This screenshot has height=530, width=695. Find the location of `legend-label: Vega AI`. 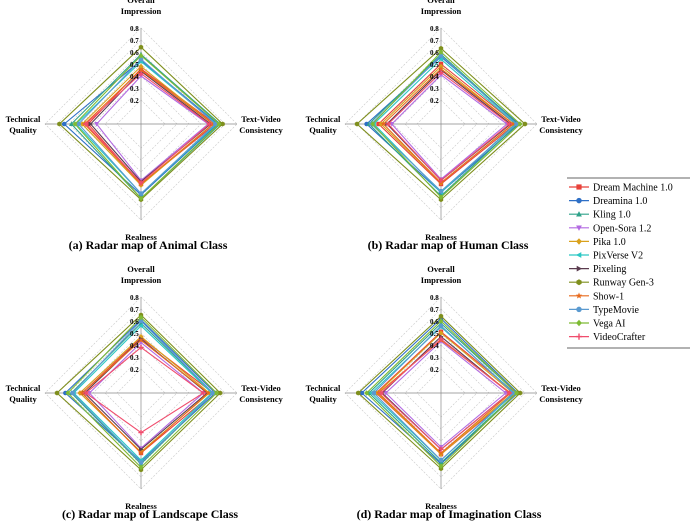

legend-label: Vega AI is located at coordinates (609, 324).